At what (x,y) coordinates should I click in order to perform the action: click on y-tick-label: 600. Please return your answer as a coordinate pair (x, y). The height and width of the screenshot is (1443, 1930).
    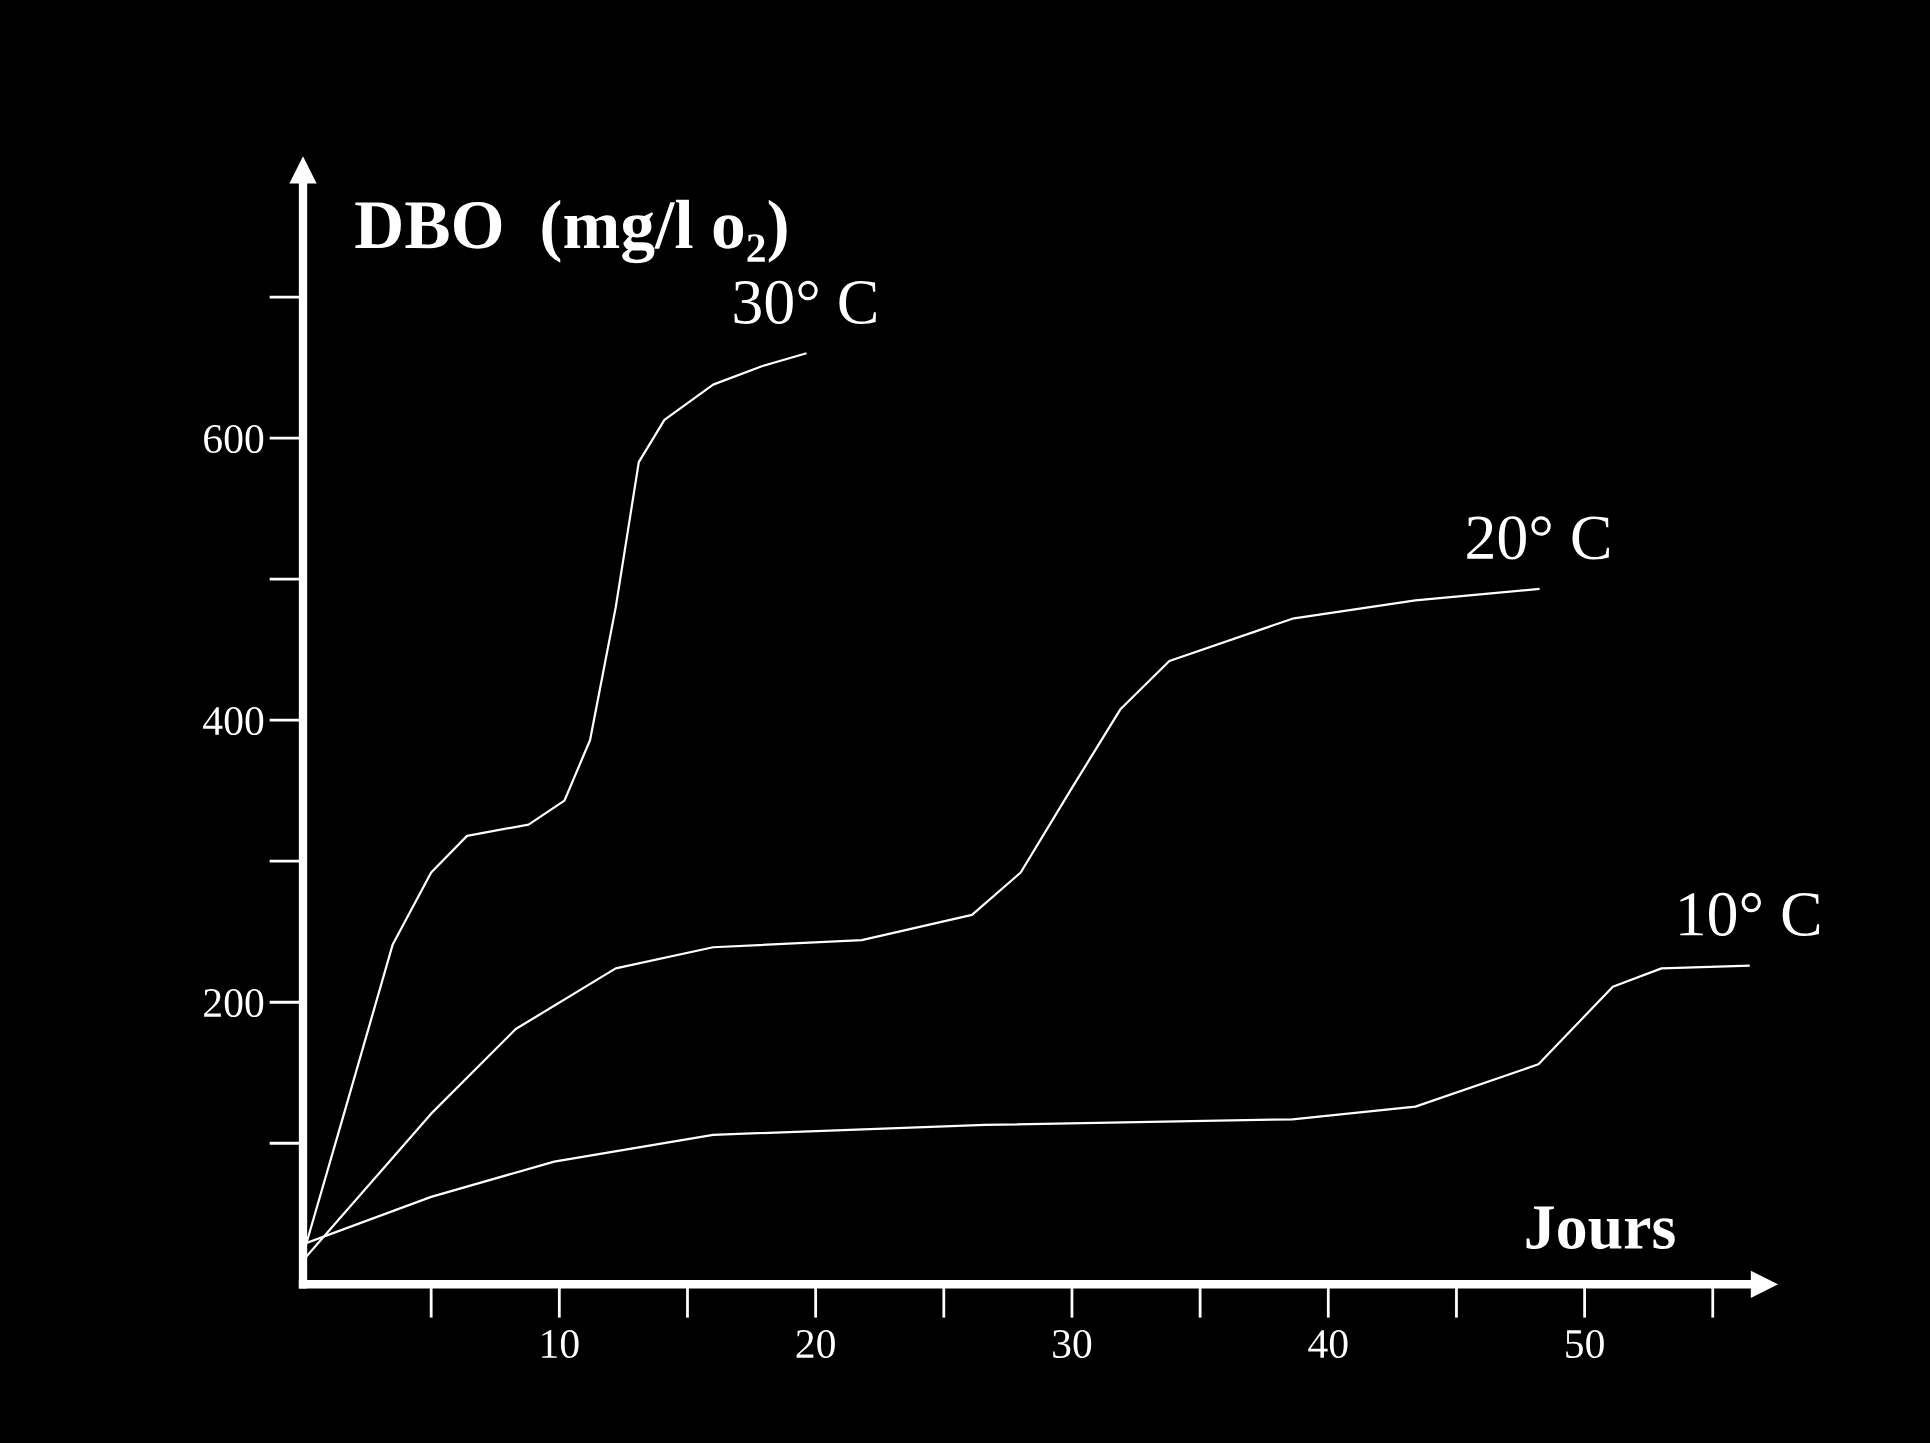
    Looking at the image, I should click on (234, 439).